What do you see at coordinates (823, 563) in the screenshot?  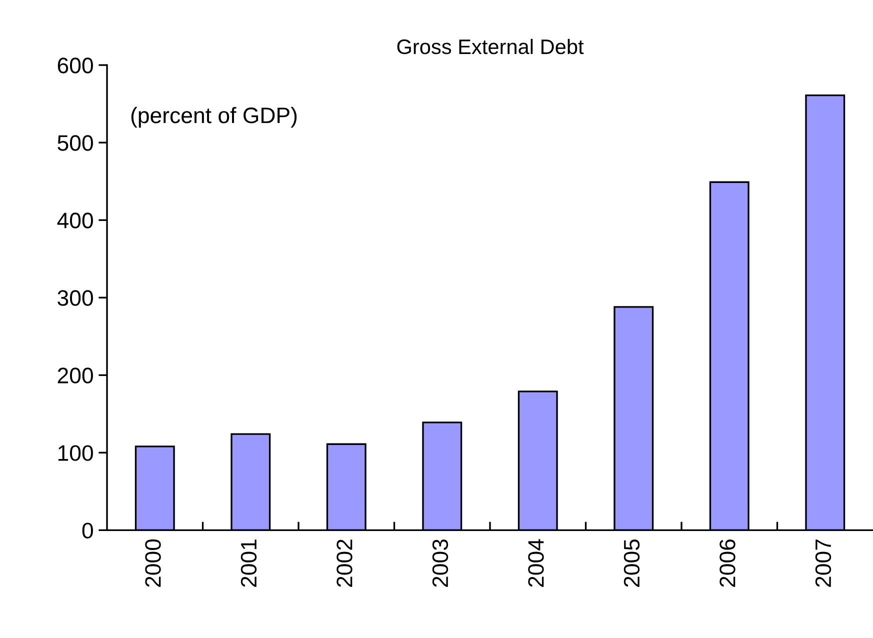 I see `x-tick-label: 2007` at bounding box center [823, 563].